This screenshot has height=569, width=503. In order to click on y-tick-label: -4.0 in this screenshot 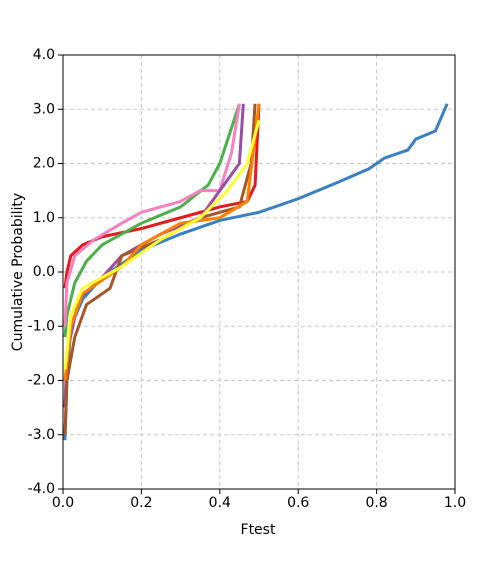, I will do `click(41, 489)`.